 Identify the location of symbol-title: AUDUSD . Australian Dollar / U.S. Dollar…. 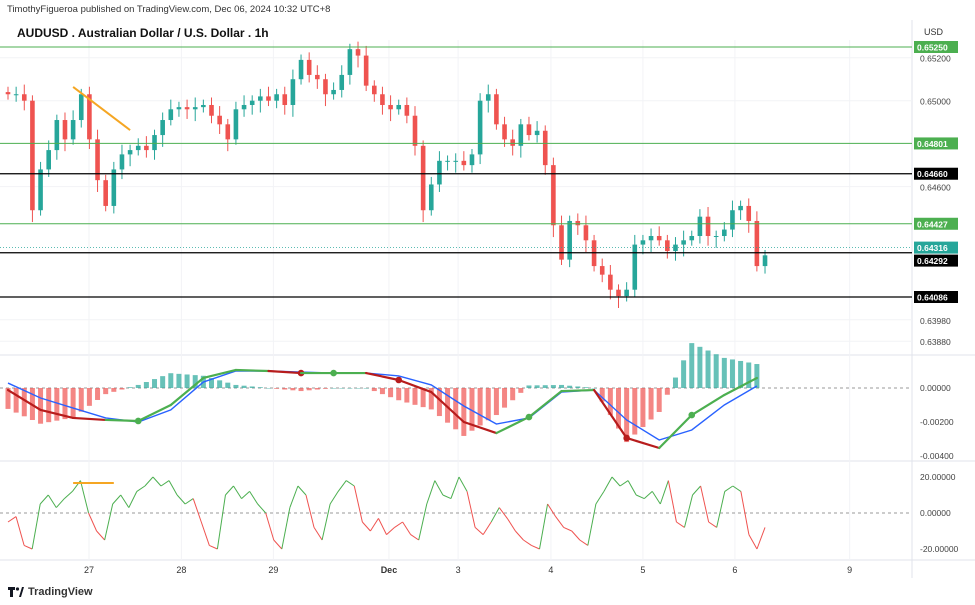
(143, 33).